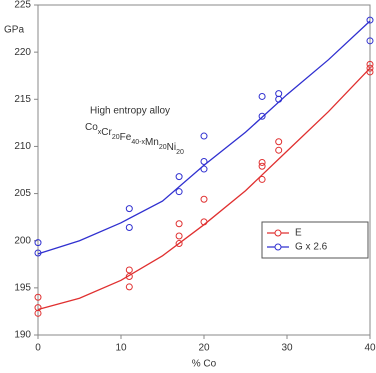 The image size is (376, 373). What do you see at coordinates (204, 348) in the screenshot?
I see `x-tick-label: 20` at bounding box center [204, 348].